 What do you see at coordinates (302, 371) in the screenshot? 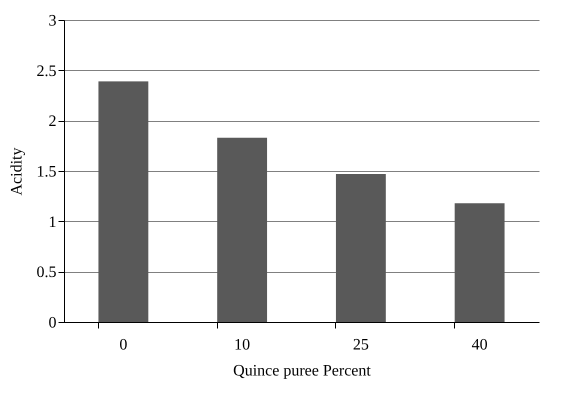
I see `x-axis-title: Quince puree Percent` at bounding box center [302, 371].